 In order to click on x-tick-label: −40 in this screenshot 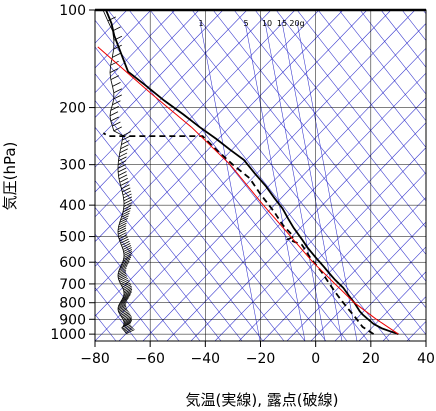, I will do `click(206, 359)`.